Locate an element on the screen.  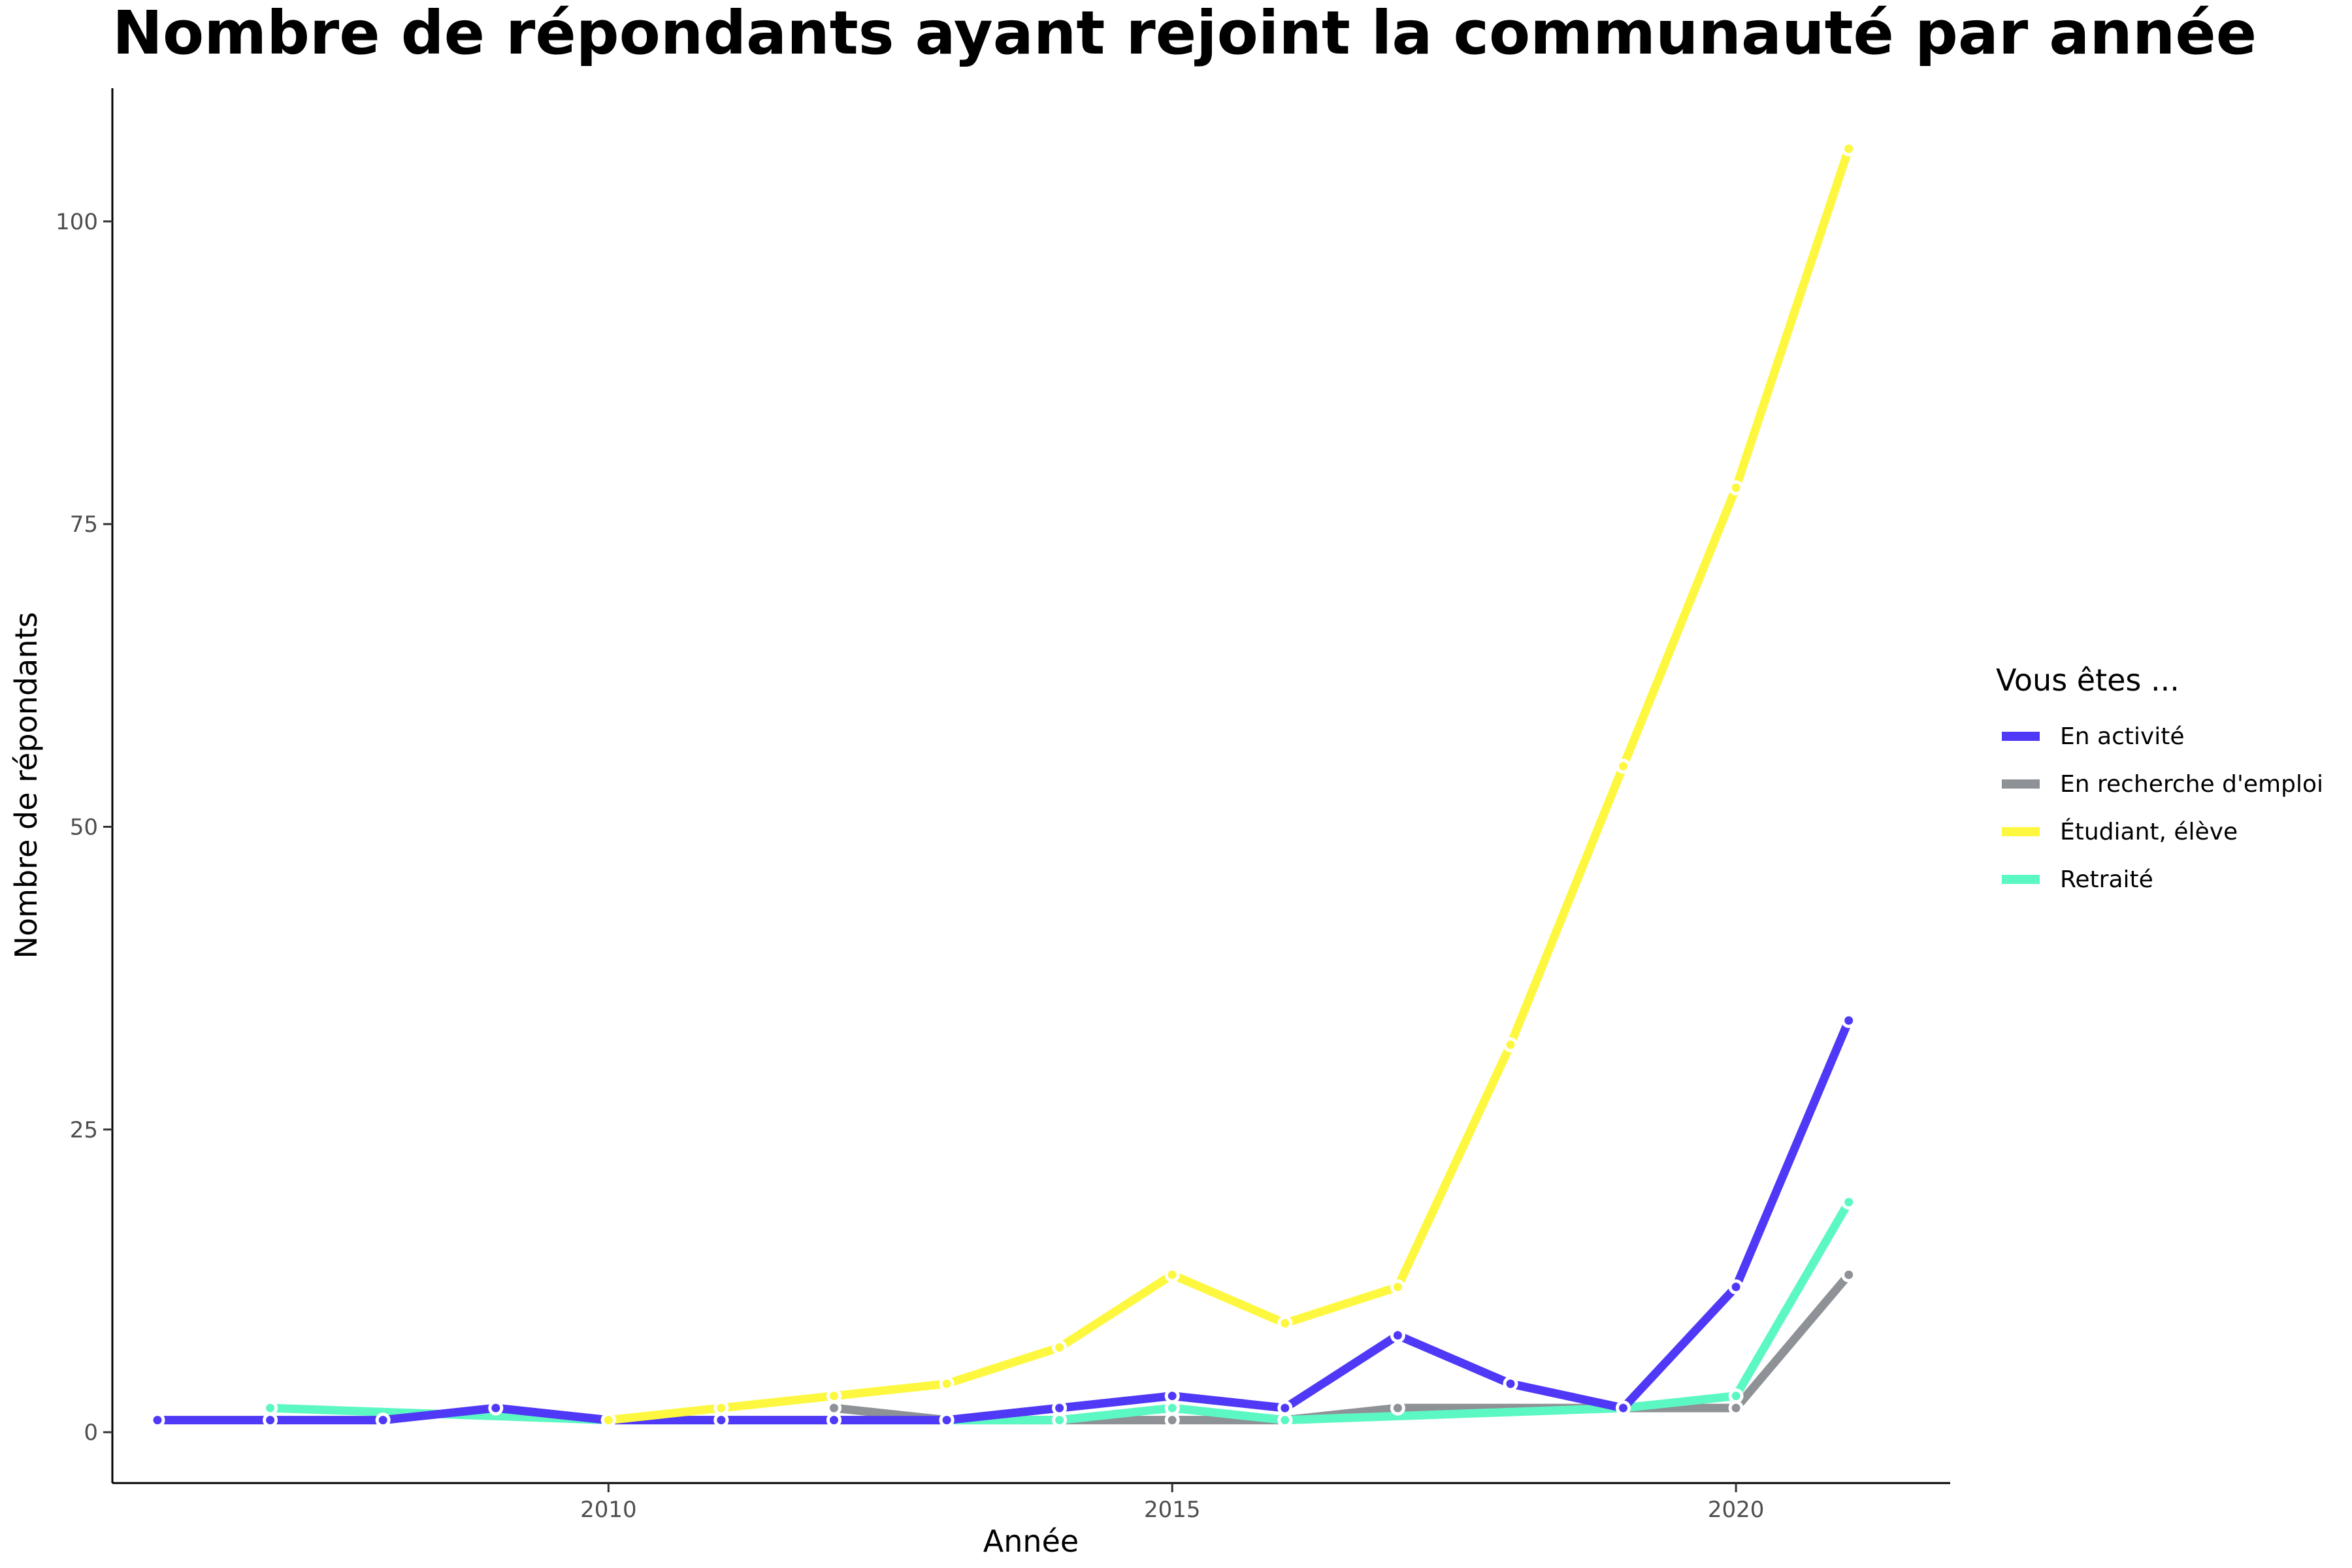
legend-label: En recherche d'emploi is located at coordinates (2191, 784).